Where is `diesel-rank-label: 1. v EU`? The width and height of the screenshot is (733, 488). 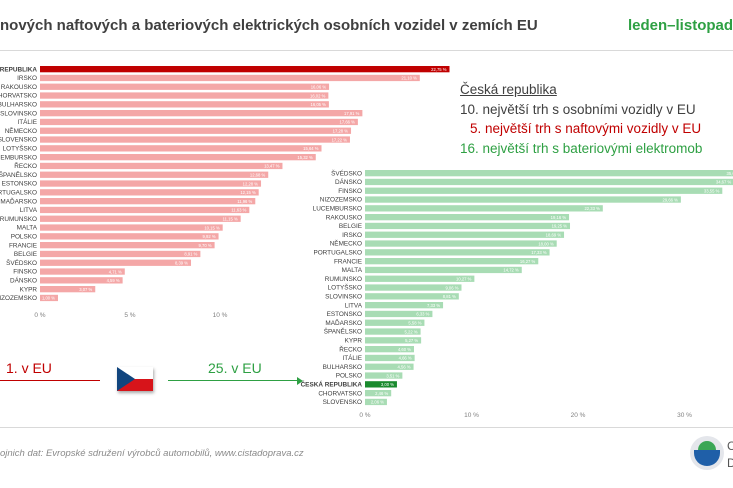
diesel-rank-label: 1. v EU is located at coordinates (29, 368).